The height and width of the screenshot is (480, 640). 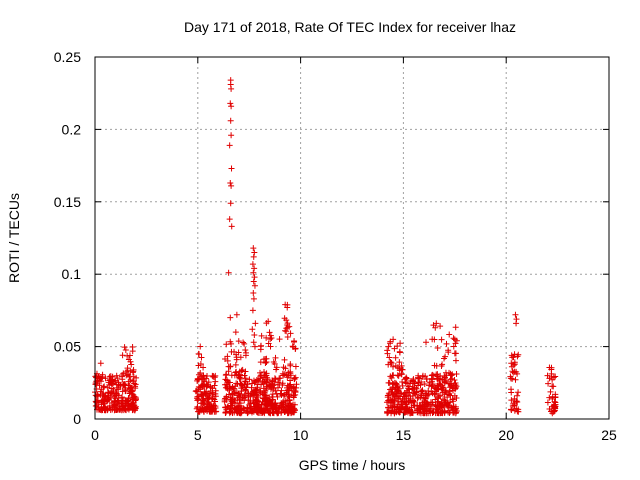 What do you see at coordinates (14, 238) in the screenshot?
I see `y-axis-label: ROTI / TECUs` at bounding box center [14, 238].